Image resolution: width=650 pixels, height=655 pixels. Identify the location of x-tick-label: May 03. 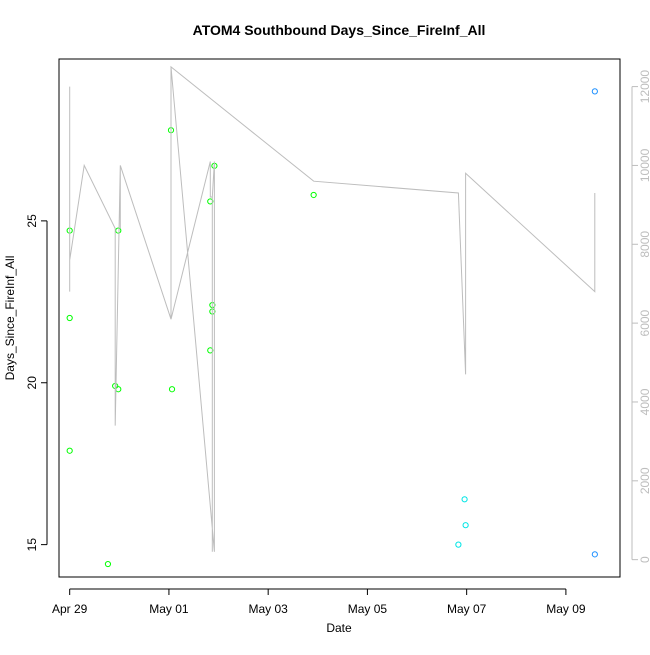
(268, 609).